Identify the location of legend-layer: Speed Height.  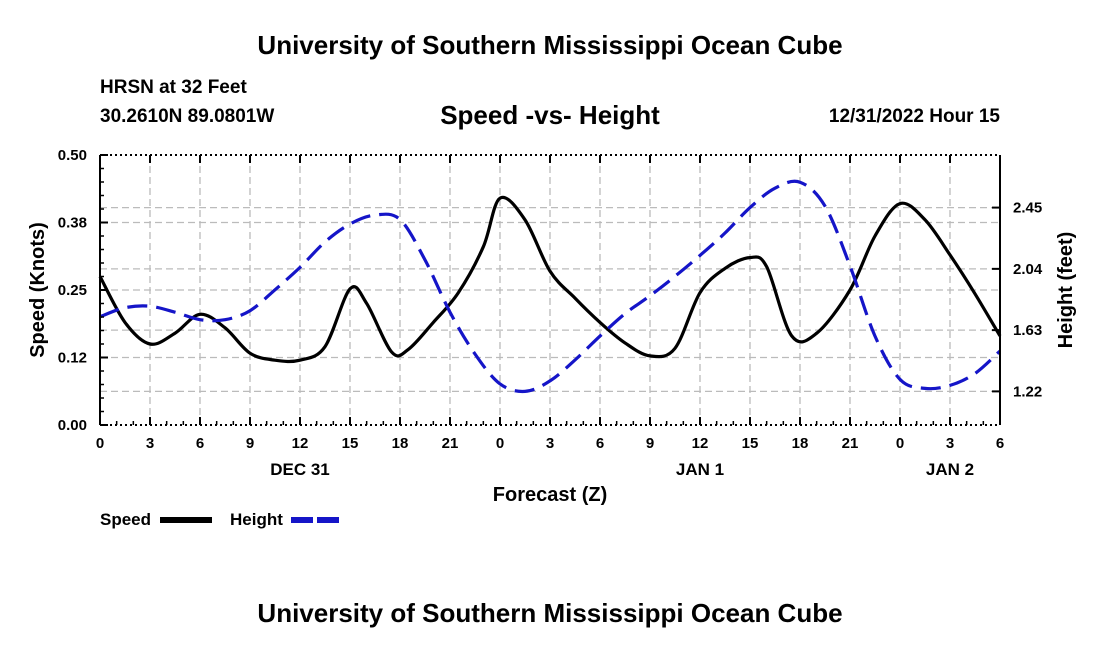
(221, 519).